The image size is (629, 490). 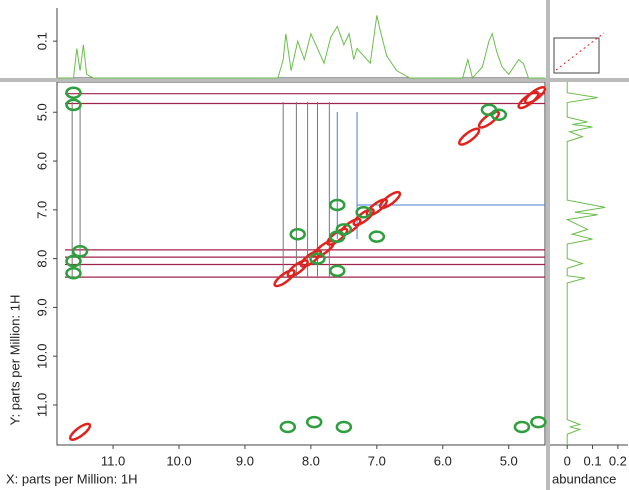 I want to click on x-tick-label: 8.0, so click(x=311, y=460).